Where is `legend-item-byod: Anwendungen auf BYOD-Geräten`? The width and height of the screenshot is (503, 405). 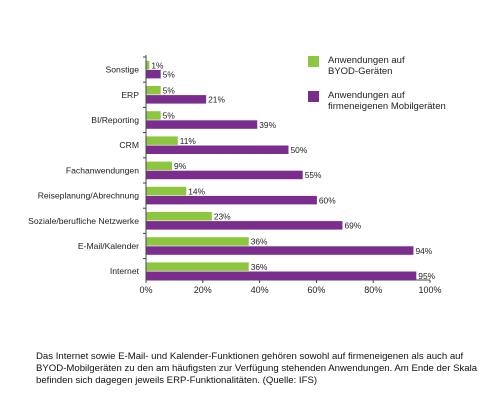 legend-item-byod: Anwendungen auf BYOD-Geräten is located at coordinates (403, 66).